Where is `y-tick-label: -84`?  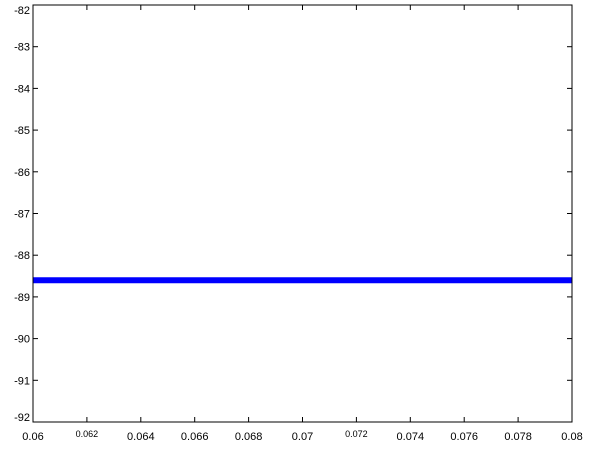
y-tick-label: -84 is located at coordinates (22, 89).